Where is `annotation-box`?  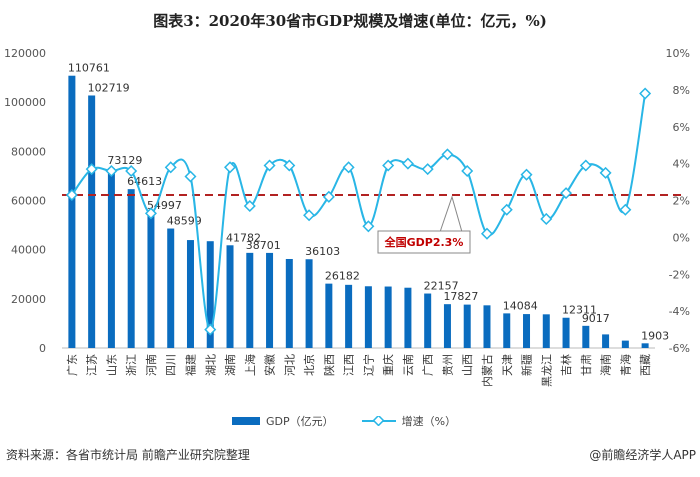
annotation-box is located at coordinates (424, 242).